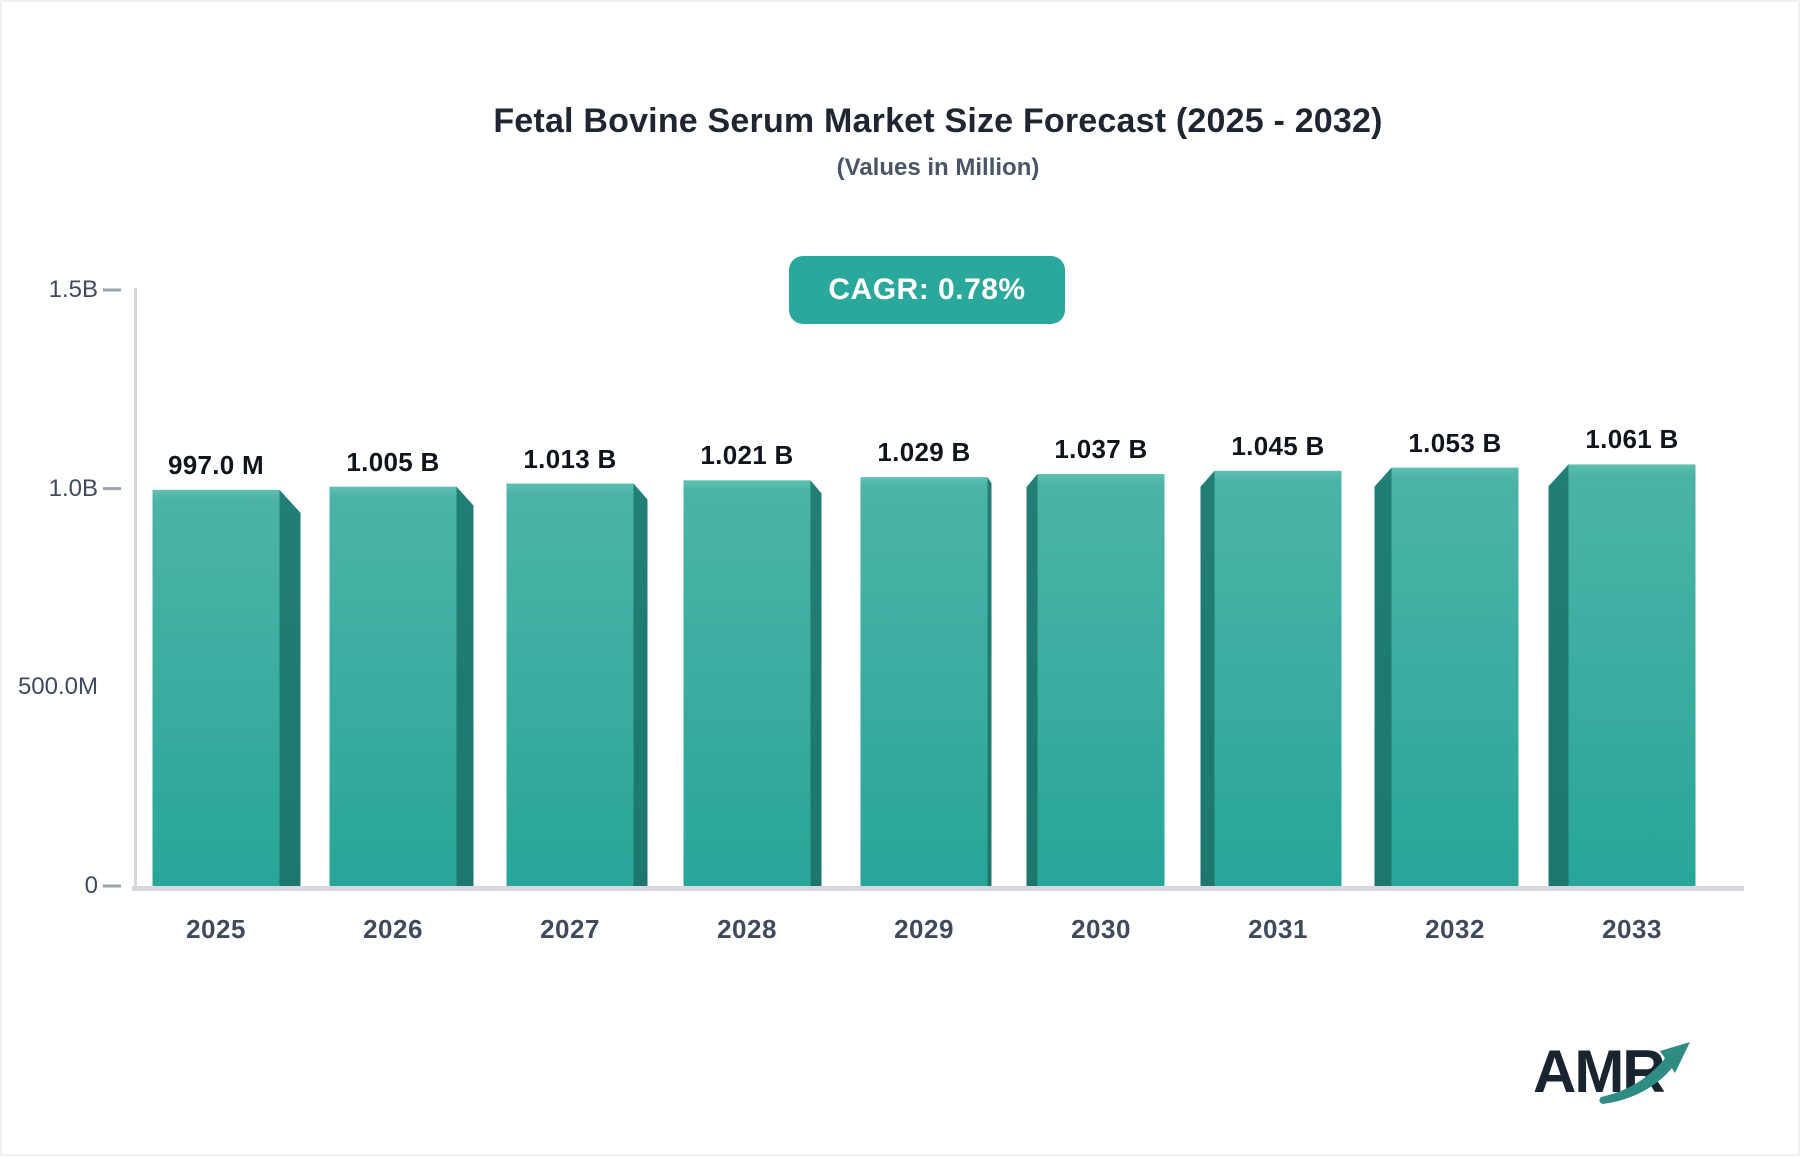  I want to click on x-axis-label-2029: 2029, so click(924, 929).